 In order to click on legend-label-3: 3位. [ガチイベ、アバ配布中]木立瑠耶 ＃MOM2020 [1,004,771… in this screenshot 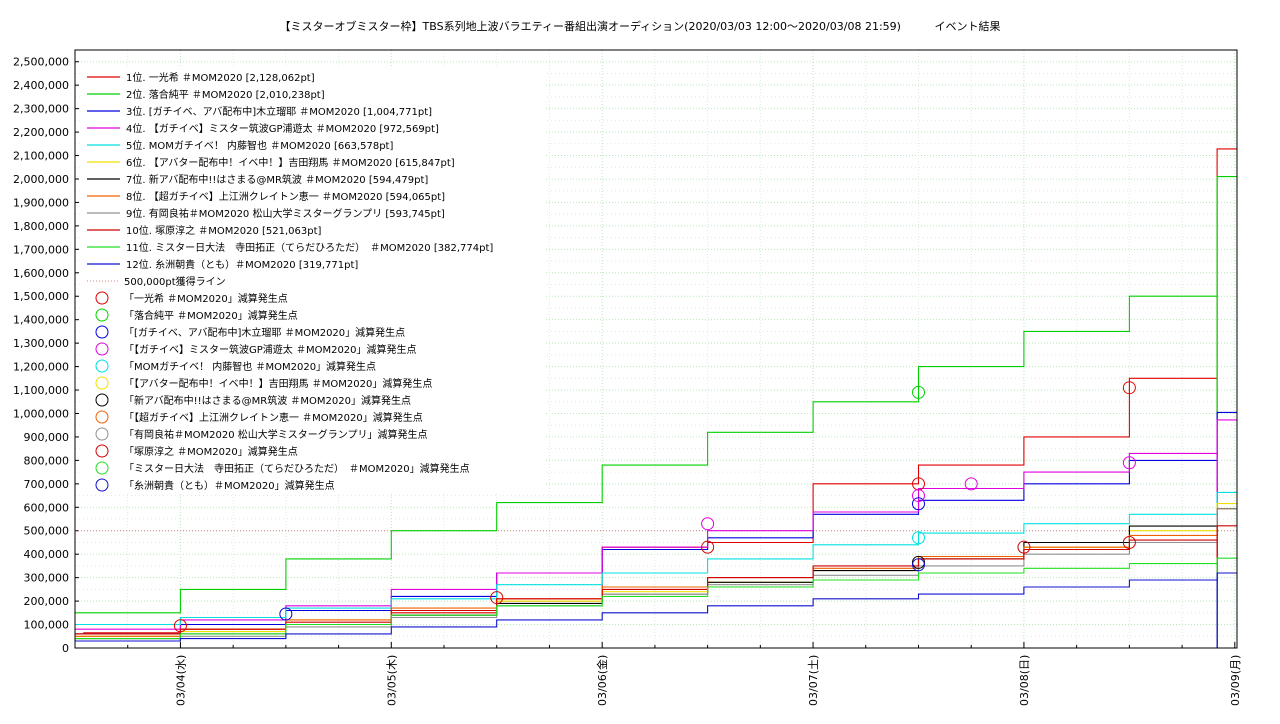, I will do `click(279, 111)`.